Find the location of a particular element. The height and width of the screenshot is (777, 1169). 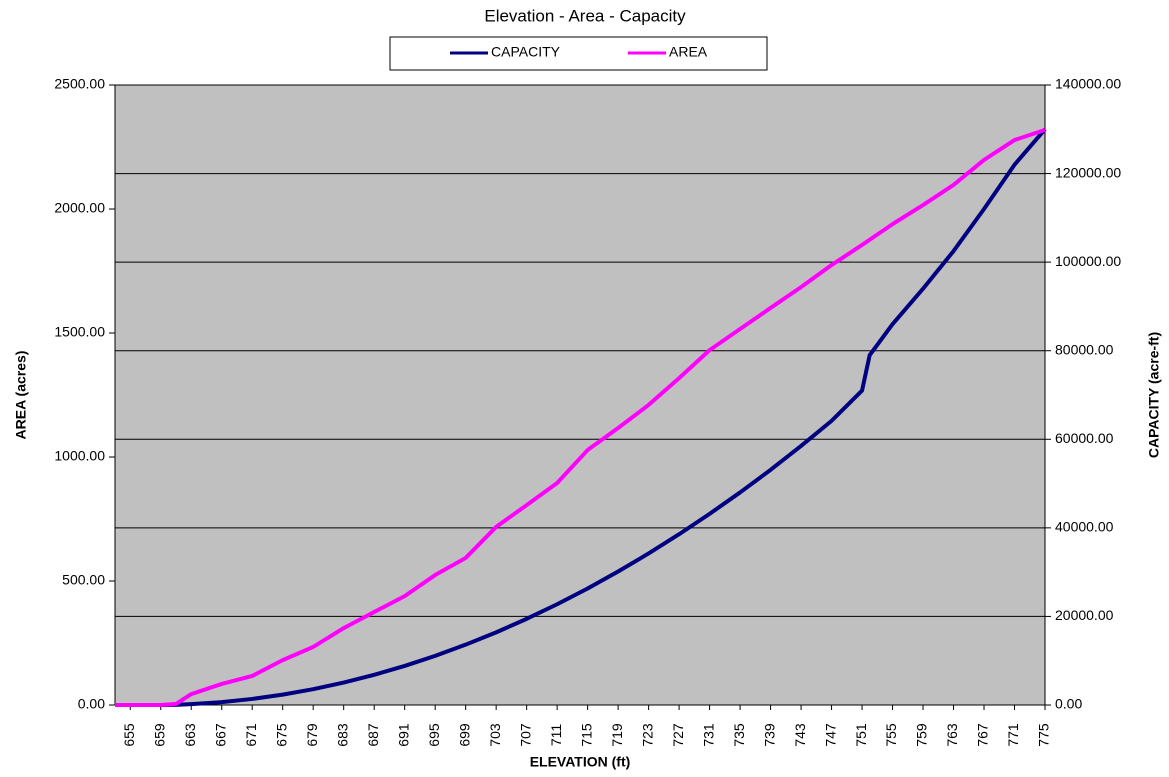

x-tick-label: 775 is located at coordinates (1044, 735).